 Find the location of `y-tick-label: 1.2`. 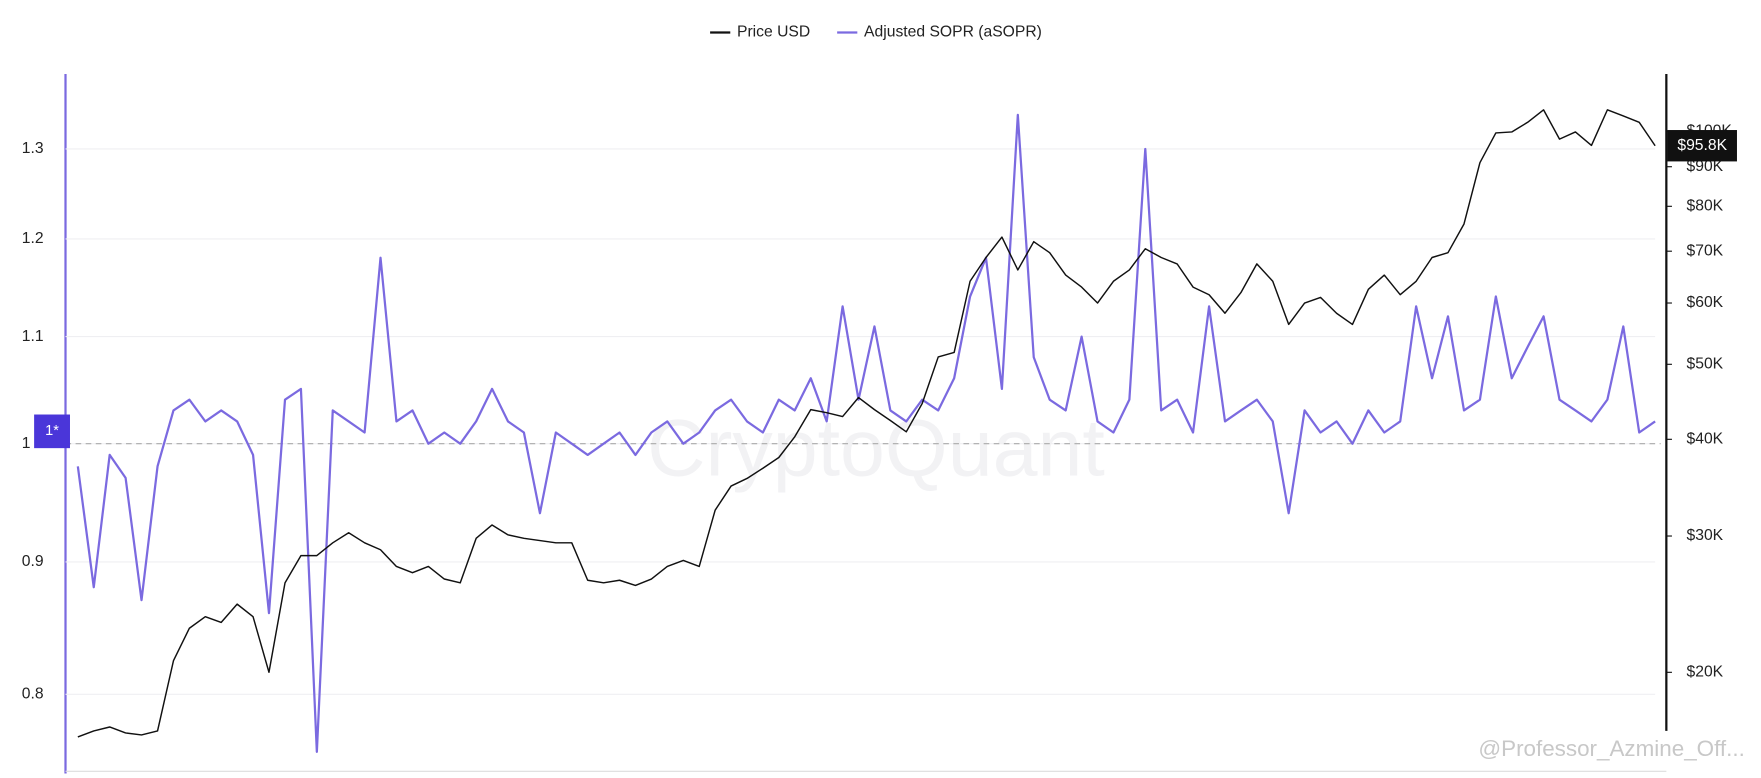

y-tick-label: 1.2 is located at coordinates (33, 238).